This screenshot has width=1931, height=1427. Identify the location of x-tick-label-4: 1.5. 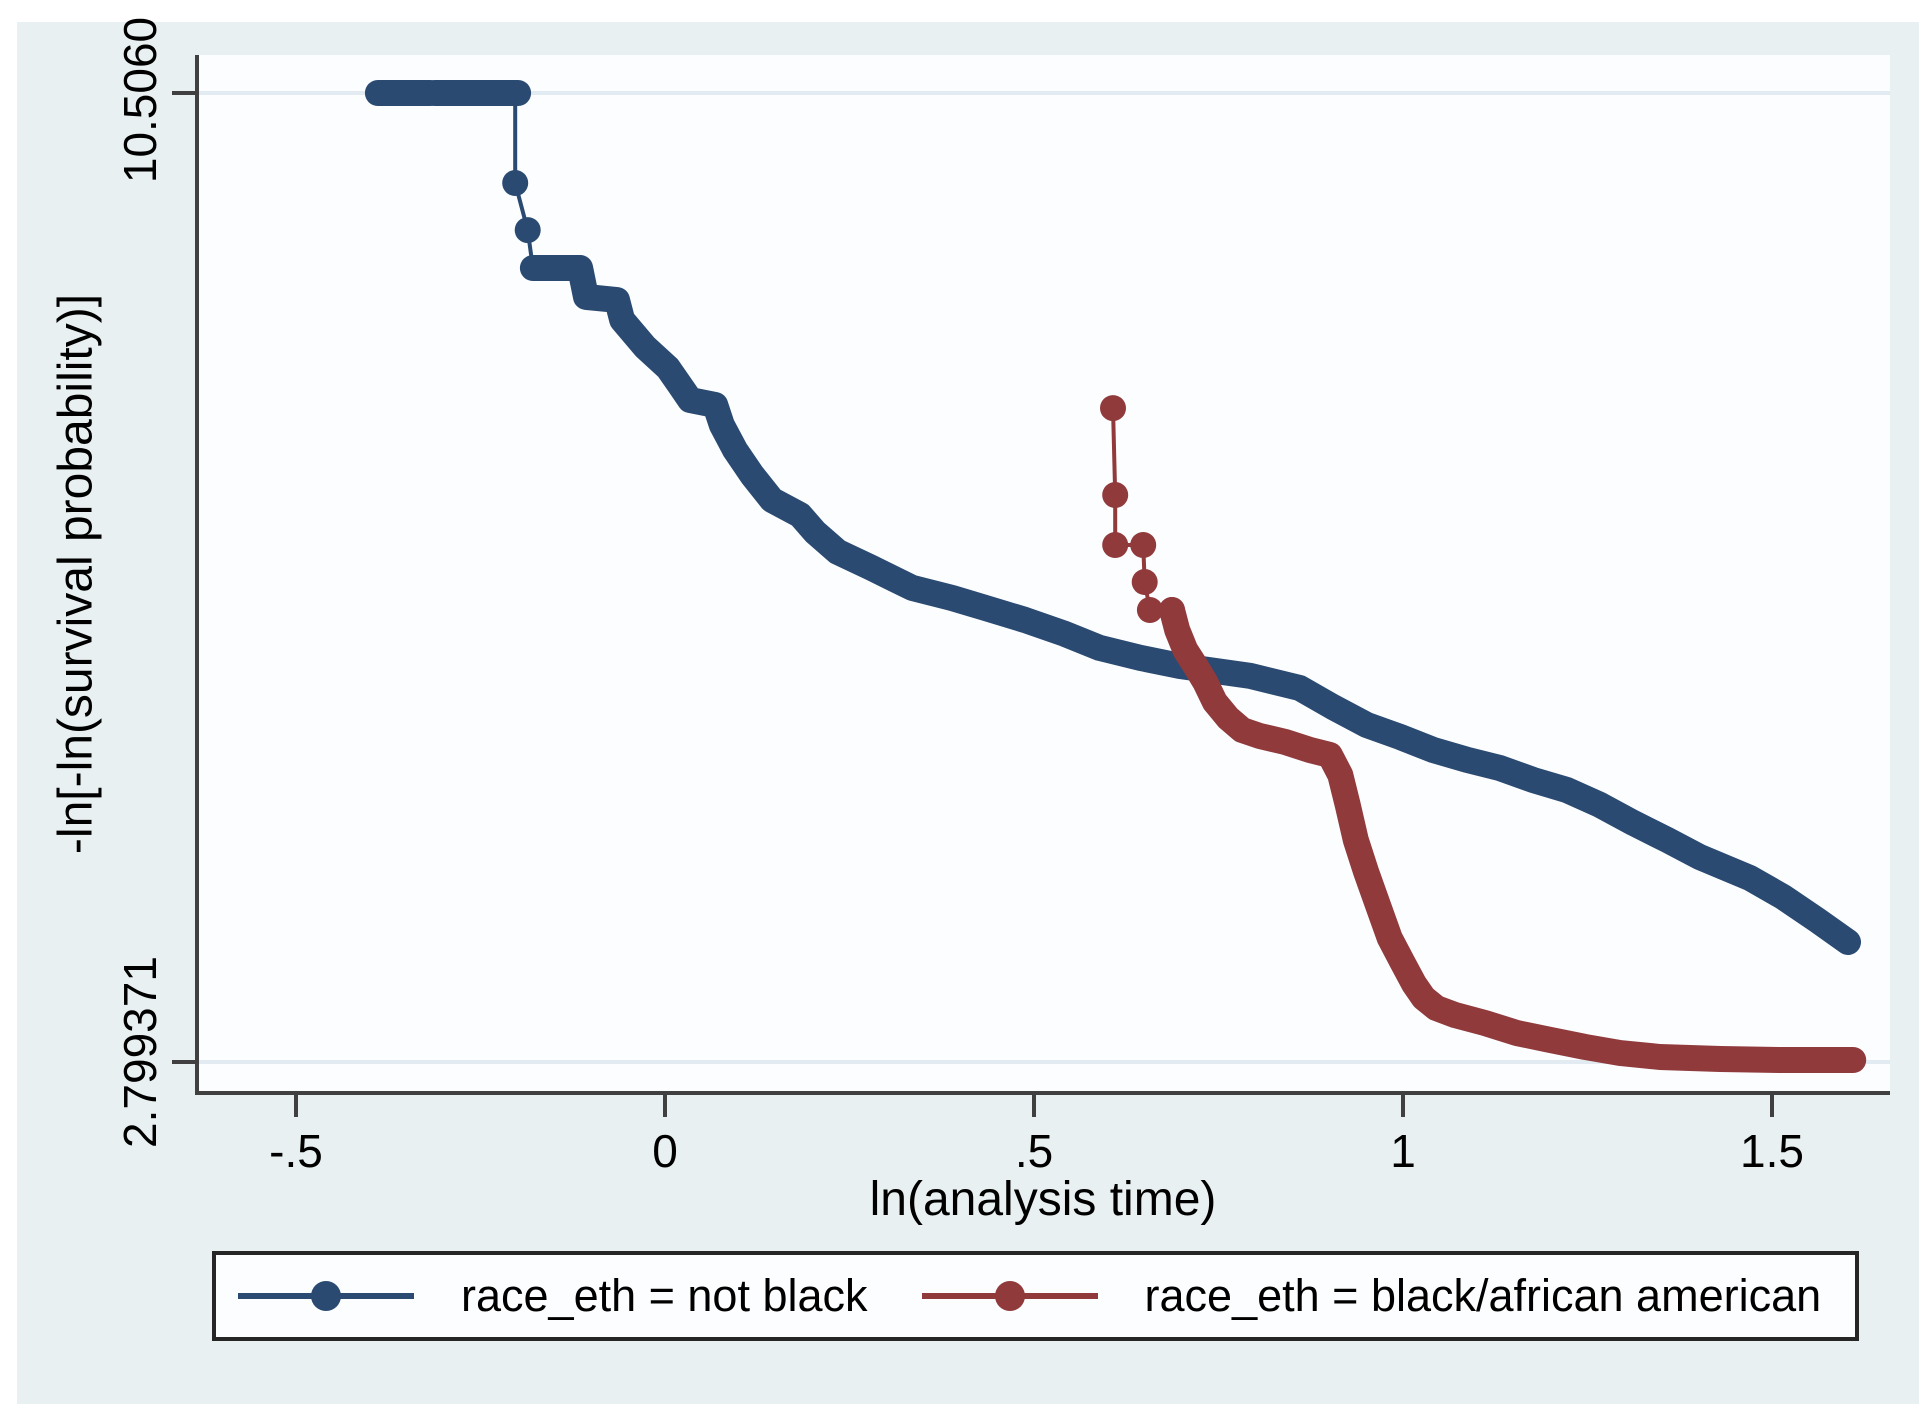
(1772, 1151).